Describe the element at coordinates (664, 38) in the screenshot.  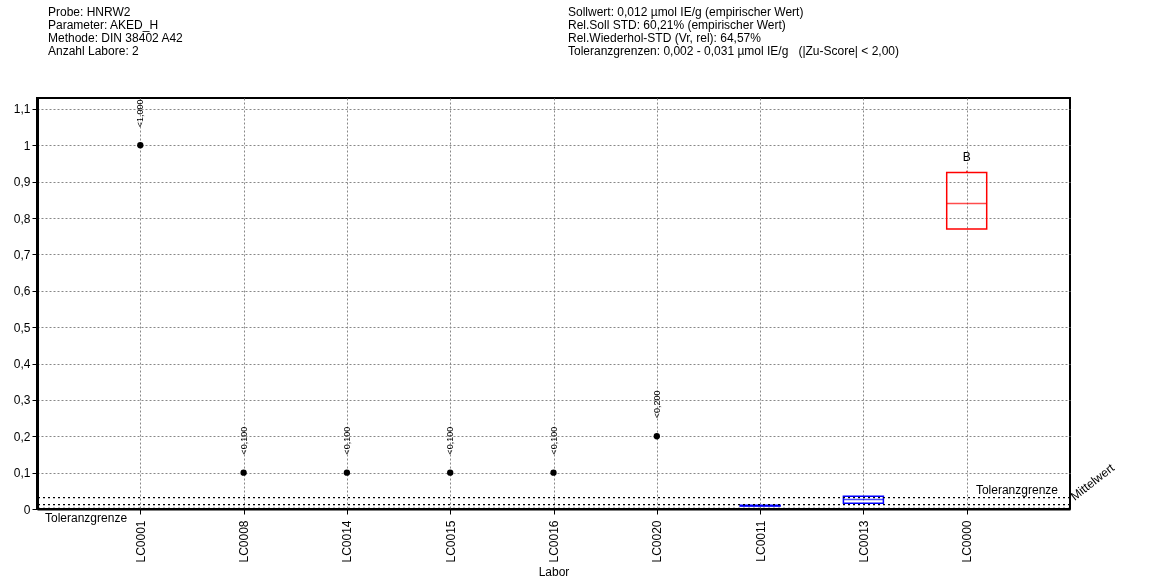
I see `text: Rel.Wiederhol-STD (Vr, rel): 64,57%` at that location.